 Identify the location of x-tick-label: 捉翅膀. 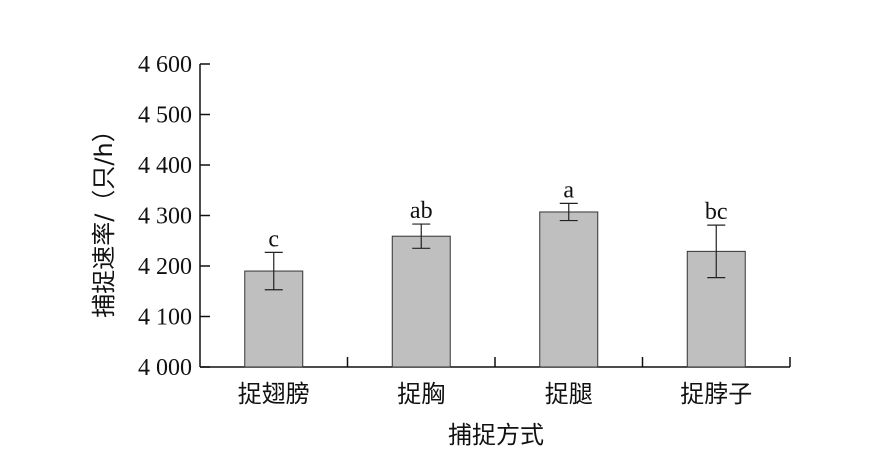
(274, 394).